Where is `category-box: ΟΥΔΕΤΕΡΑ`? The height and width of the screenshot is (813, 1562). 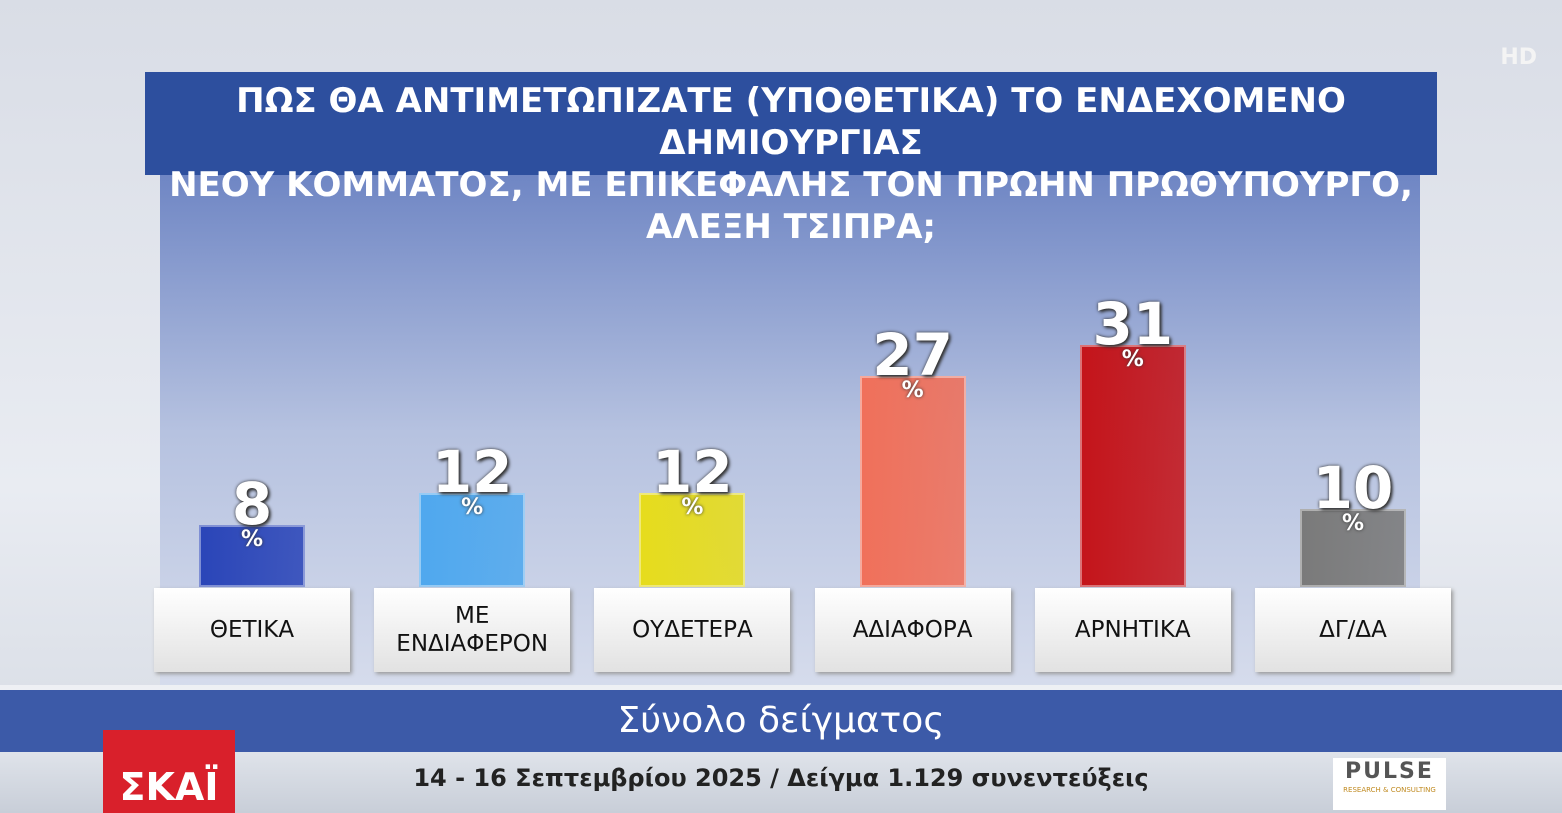 category-box: ΟΥΔΕΤΕΡΑ is located at coordinates (692, 630).